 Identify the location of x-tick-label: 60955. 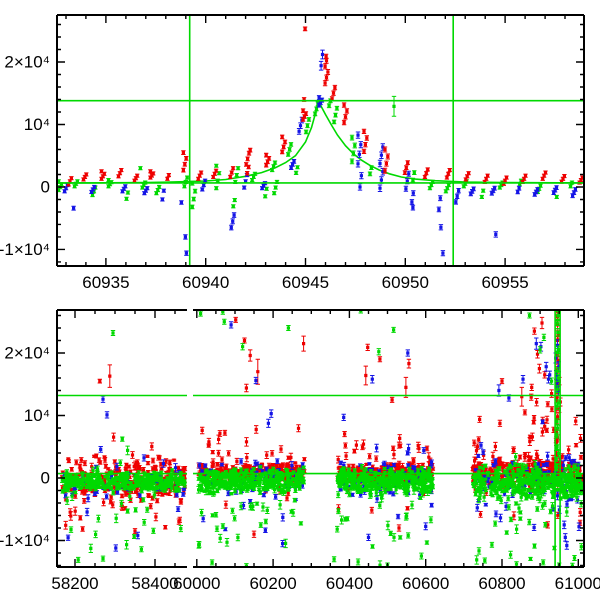
(504, 282).